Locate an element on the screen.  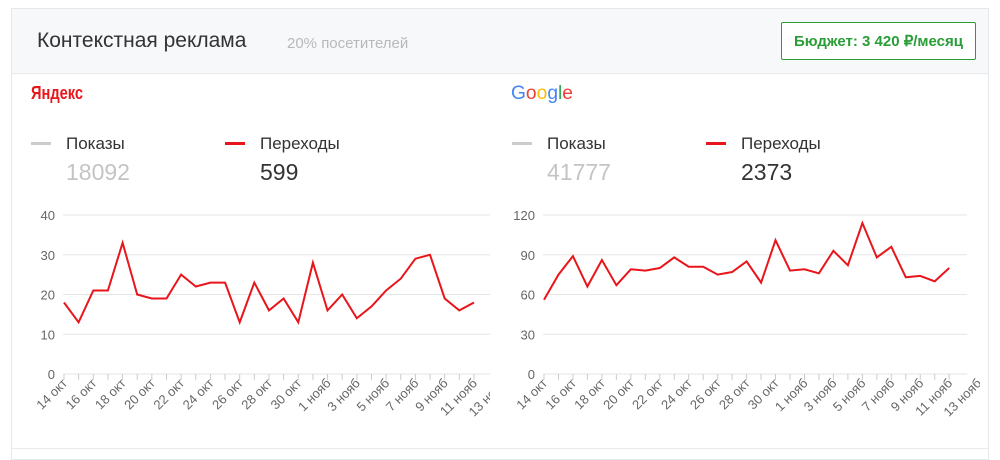
y-tick-label: 10 is located at coordinates (48, 334).